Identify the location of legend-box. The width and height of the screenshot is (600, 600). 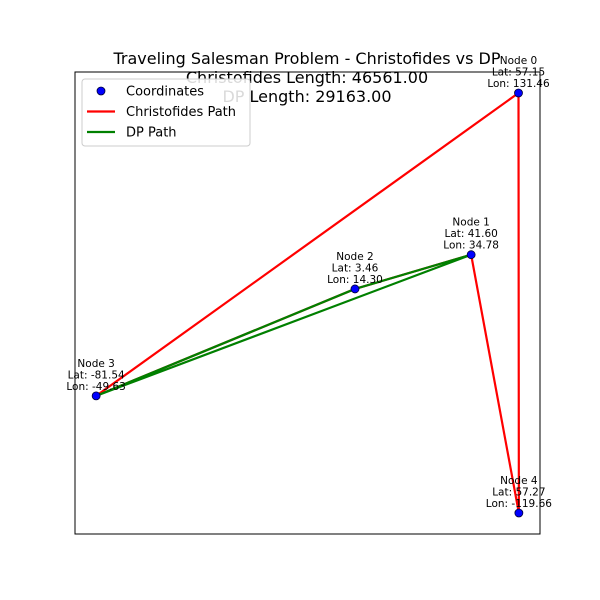
(166, 112).